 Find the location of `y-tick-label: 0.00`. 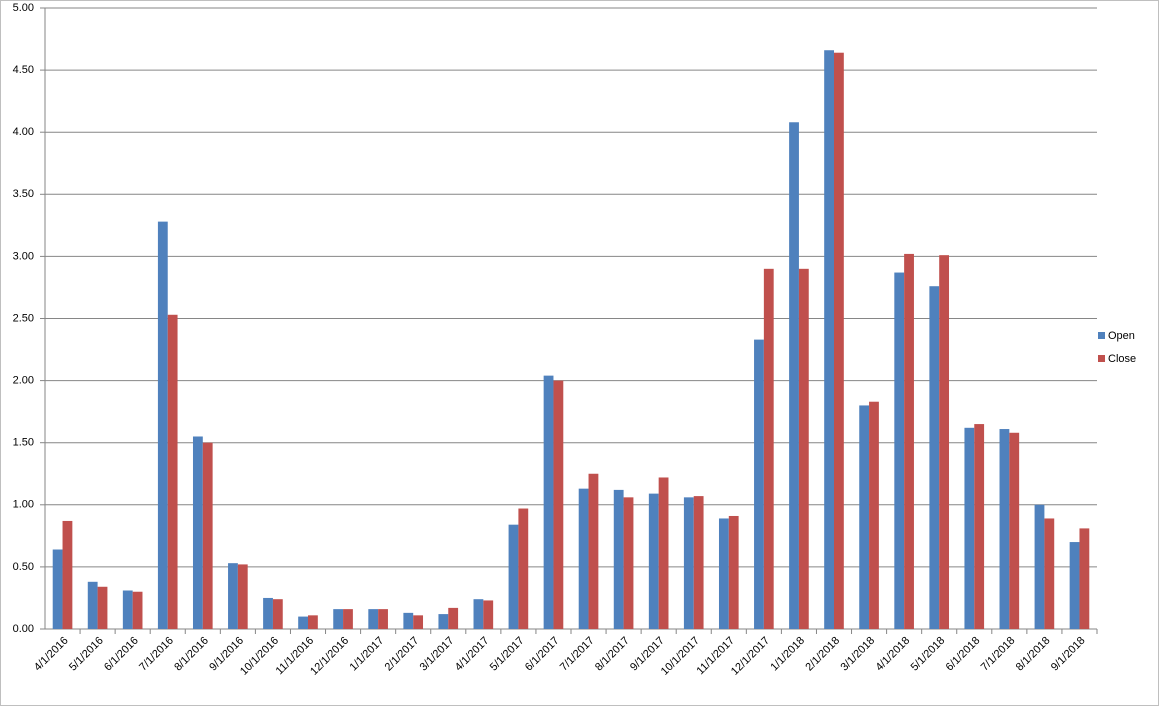

y-tick-label: 0.00 is located at coordinates (23, 629).